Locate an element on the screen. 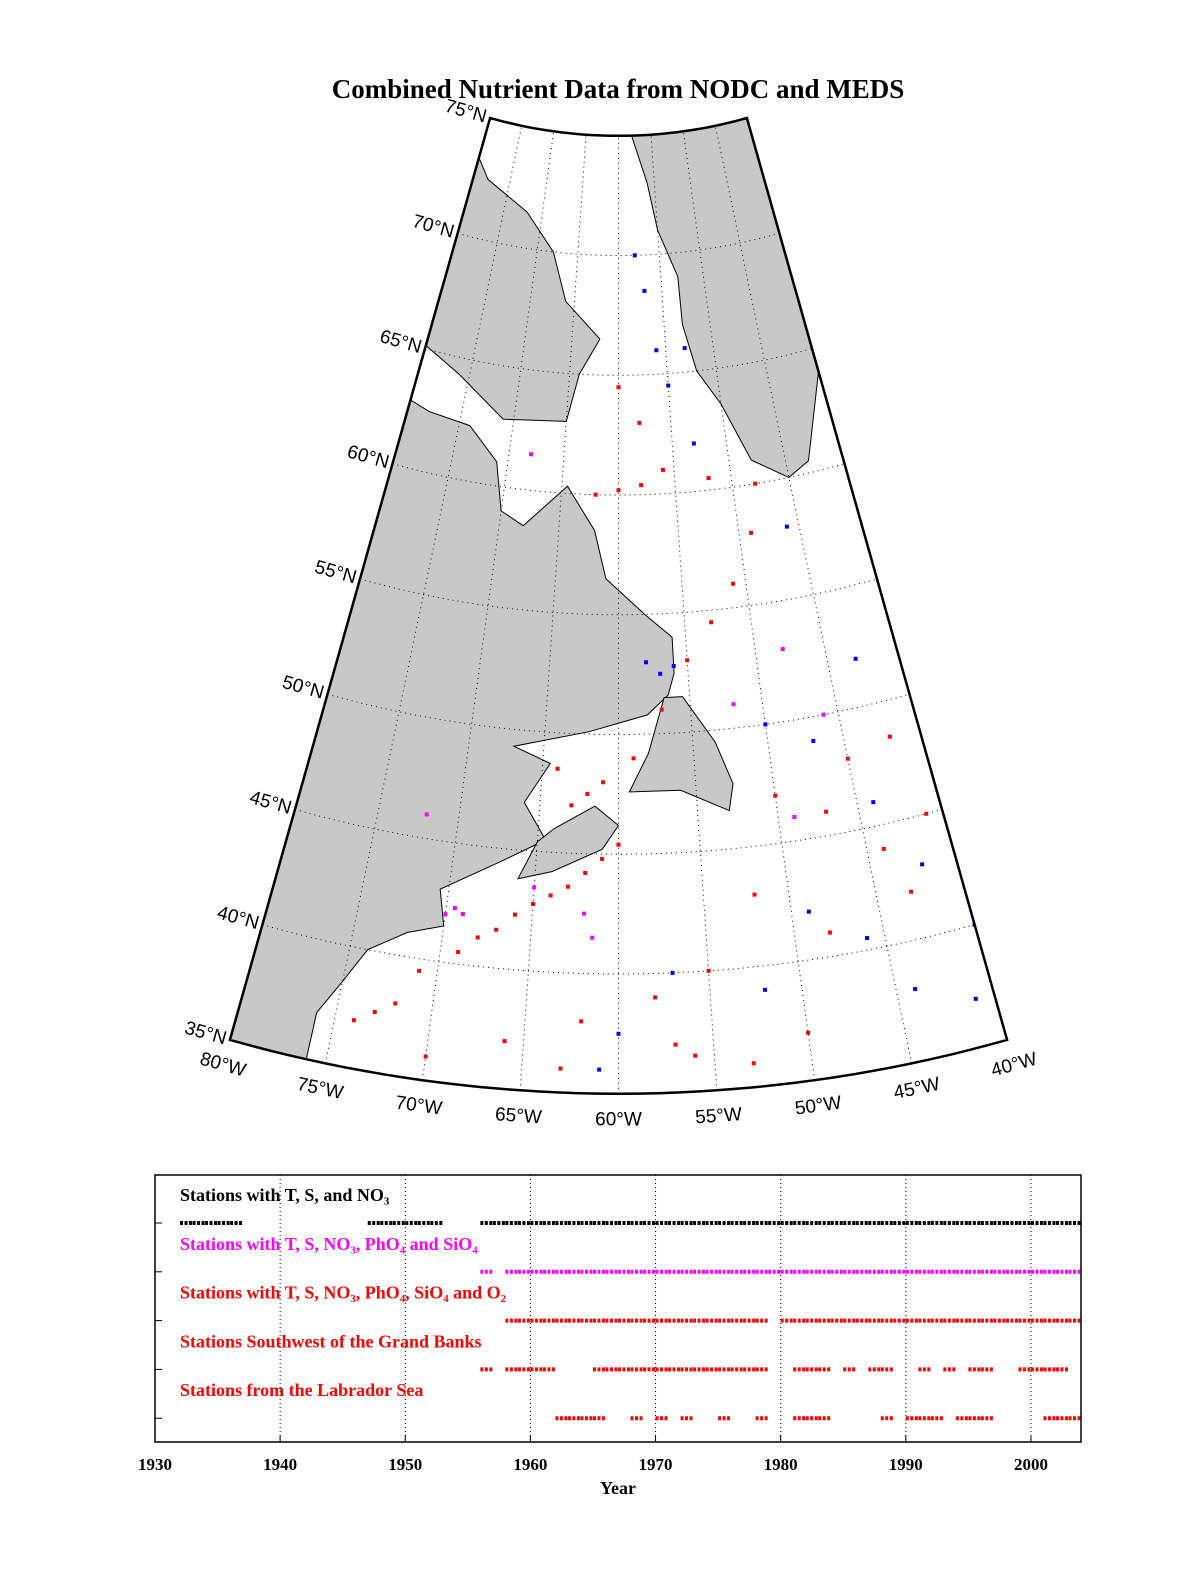 The height and width of the screenshot is (1575, 1200). lon-label: 80°W is located at coordinates (223, 1065).